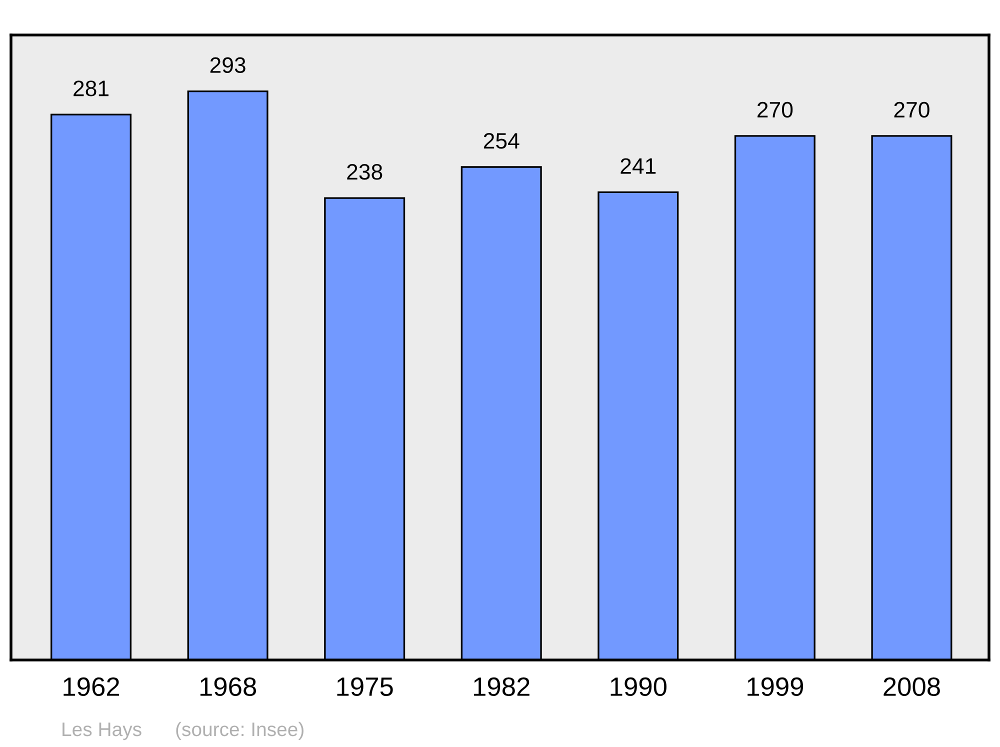  Describe the element at coordinates (91, 88) in the screenshot. I see `data-label: 281` at that location.